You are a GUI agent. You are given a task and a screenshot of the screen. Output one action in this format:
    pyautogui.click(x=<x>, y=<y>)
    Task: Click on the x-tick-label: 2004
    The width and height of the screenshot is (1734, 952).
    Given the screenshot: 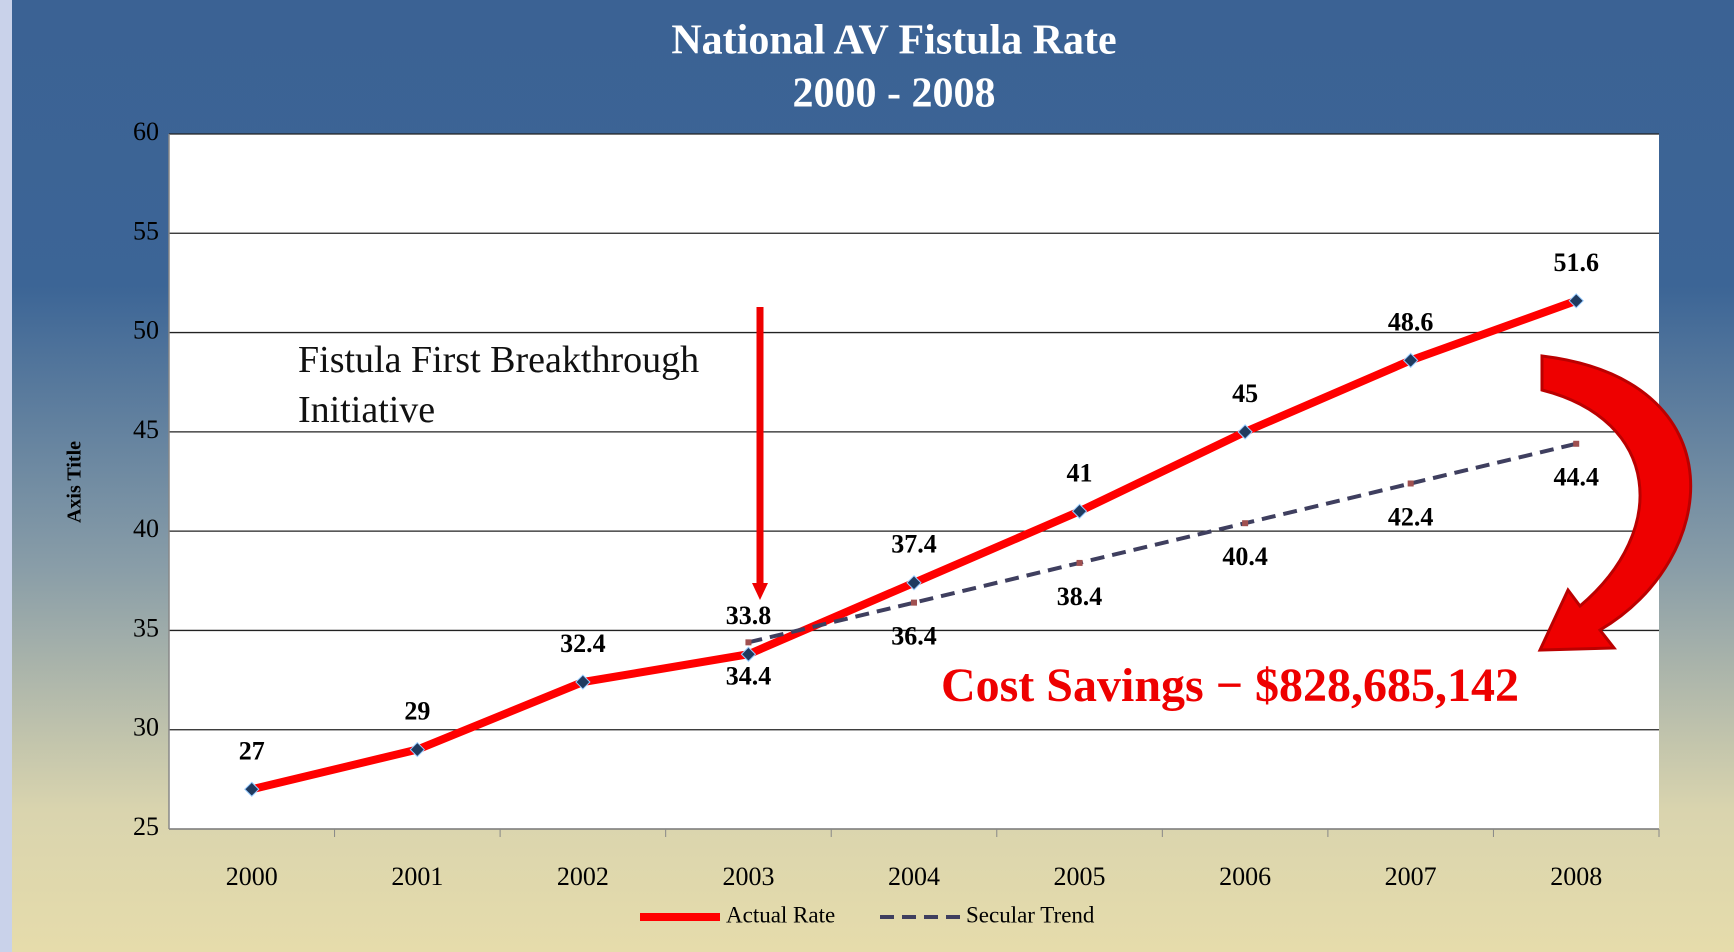 What is the action you would take?
    pyautogui.click(x=914, y=876)
    